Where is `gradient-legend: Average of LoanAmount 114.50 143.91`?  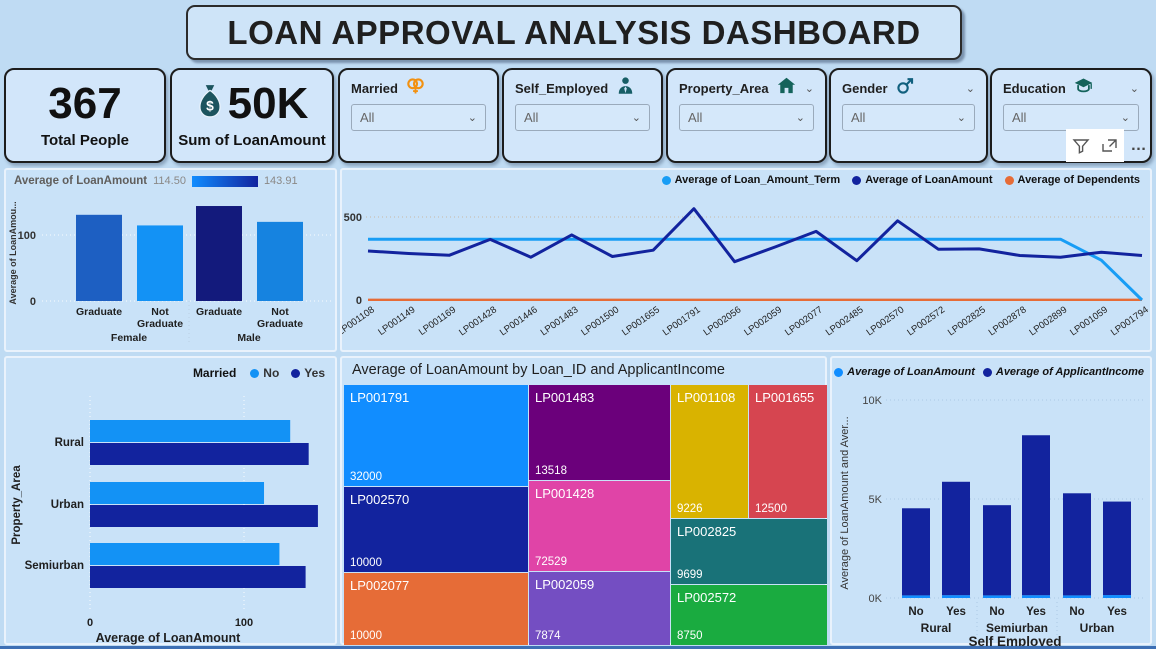 gradient-legend: Average of LoanAmount 114.50 143.91 is located at coordinates (156, 181).